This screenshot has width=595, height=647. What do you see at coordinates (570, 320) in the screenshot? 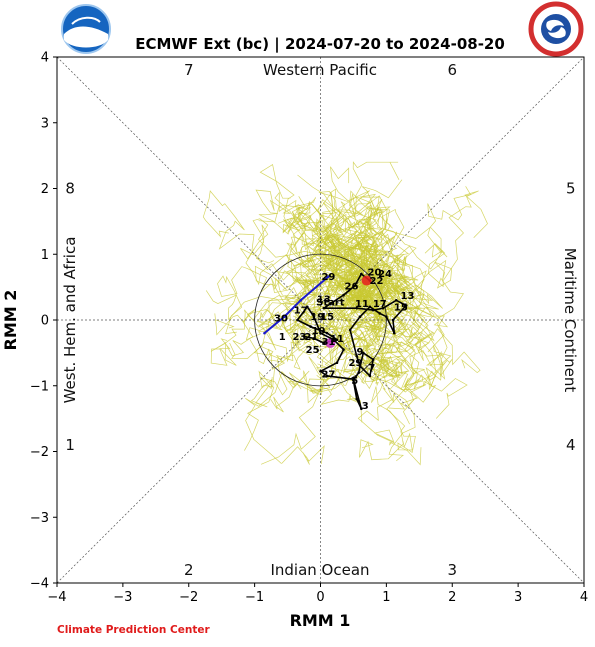
I see `region-label-right: Maritime Continent` at bounding box center [570, 320].